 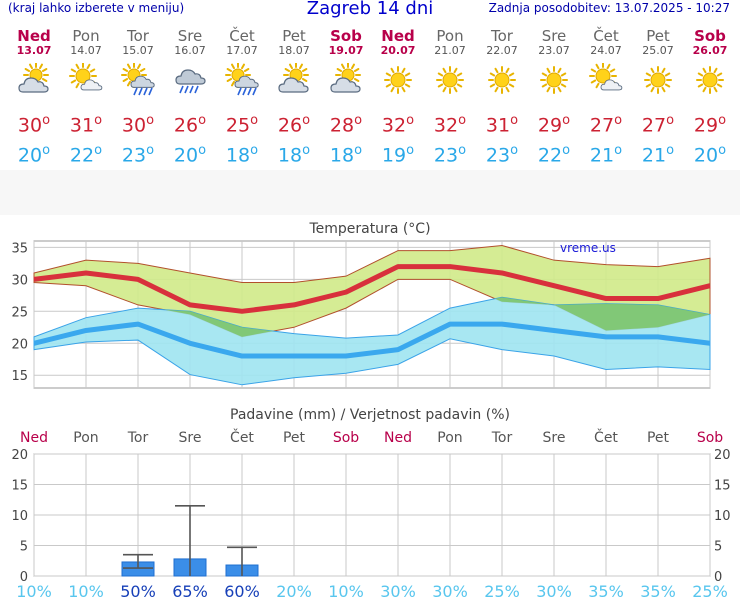 I want to click on max-temp: 26o, so click(x=294, y=125).